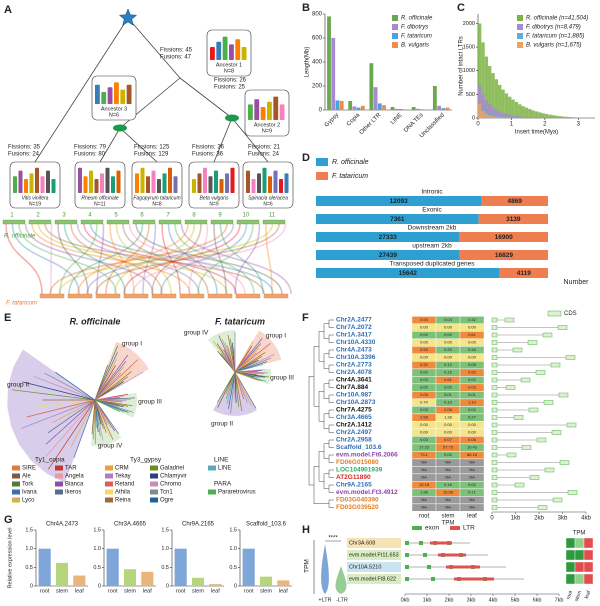 The width and height of the screenshot is (600, 606). Describe the element at coordinates (31, 586) in the screenshot. I see `y-tick-label: 0` at that location.